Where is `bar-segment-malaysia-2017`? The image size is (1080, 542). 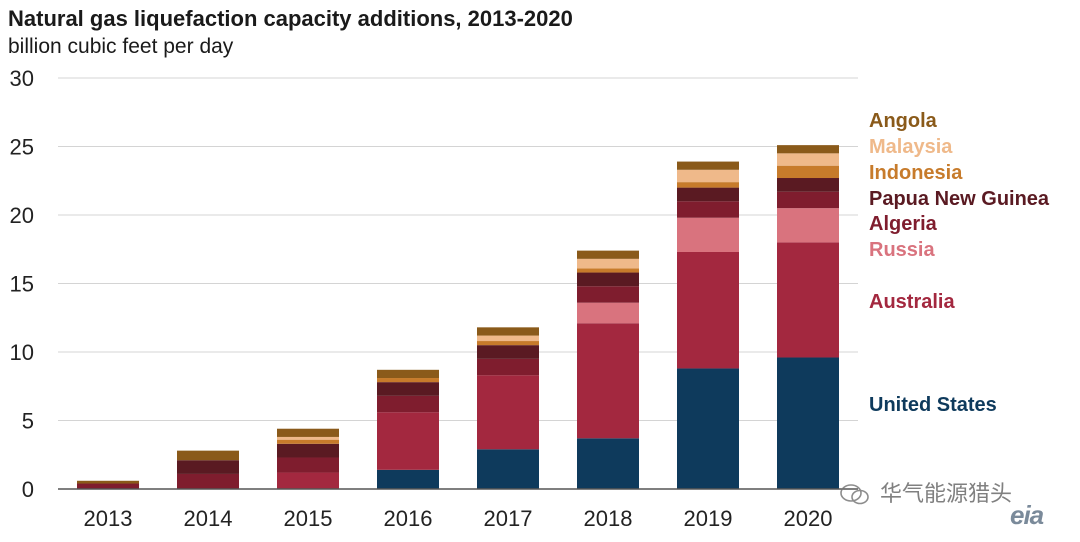
bar-segment-malaysia-2017 is located at coordinates (508, 338).